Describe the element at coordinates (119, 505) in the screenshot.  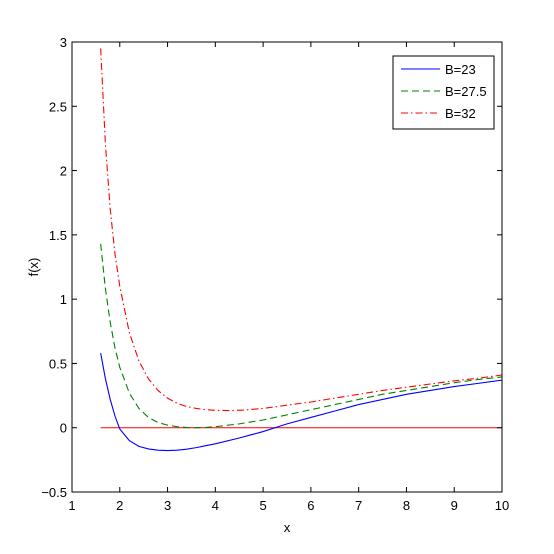
I see `x-tick-label: 2` at that location.